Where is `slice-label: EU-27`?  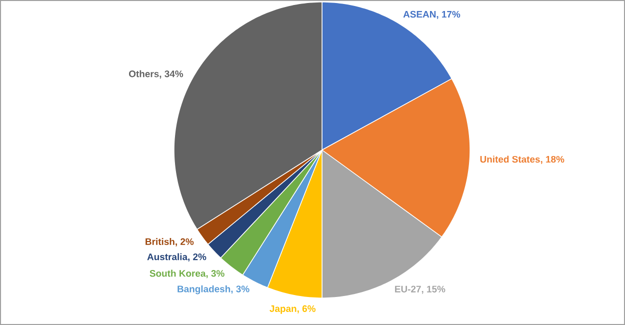
slice-label: EU-27 is located at coordinates (408, 289).